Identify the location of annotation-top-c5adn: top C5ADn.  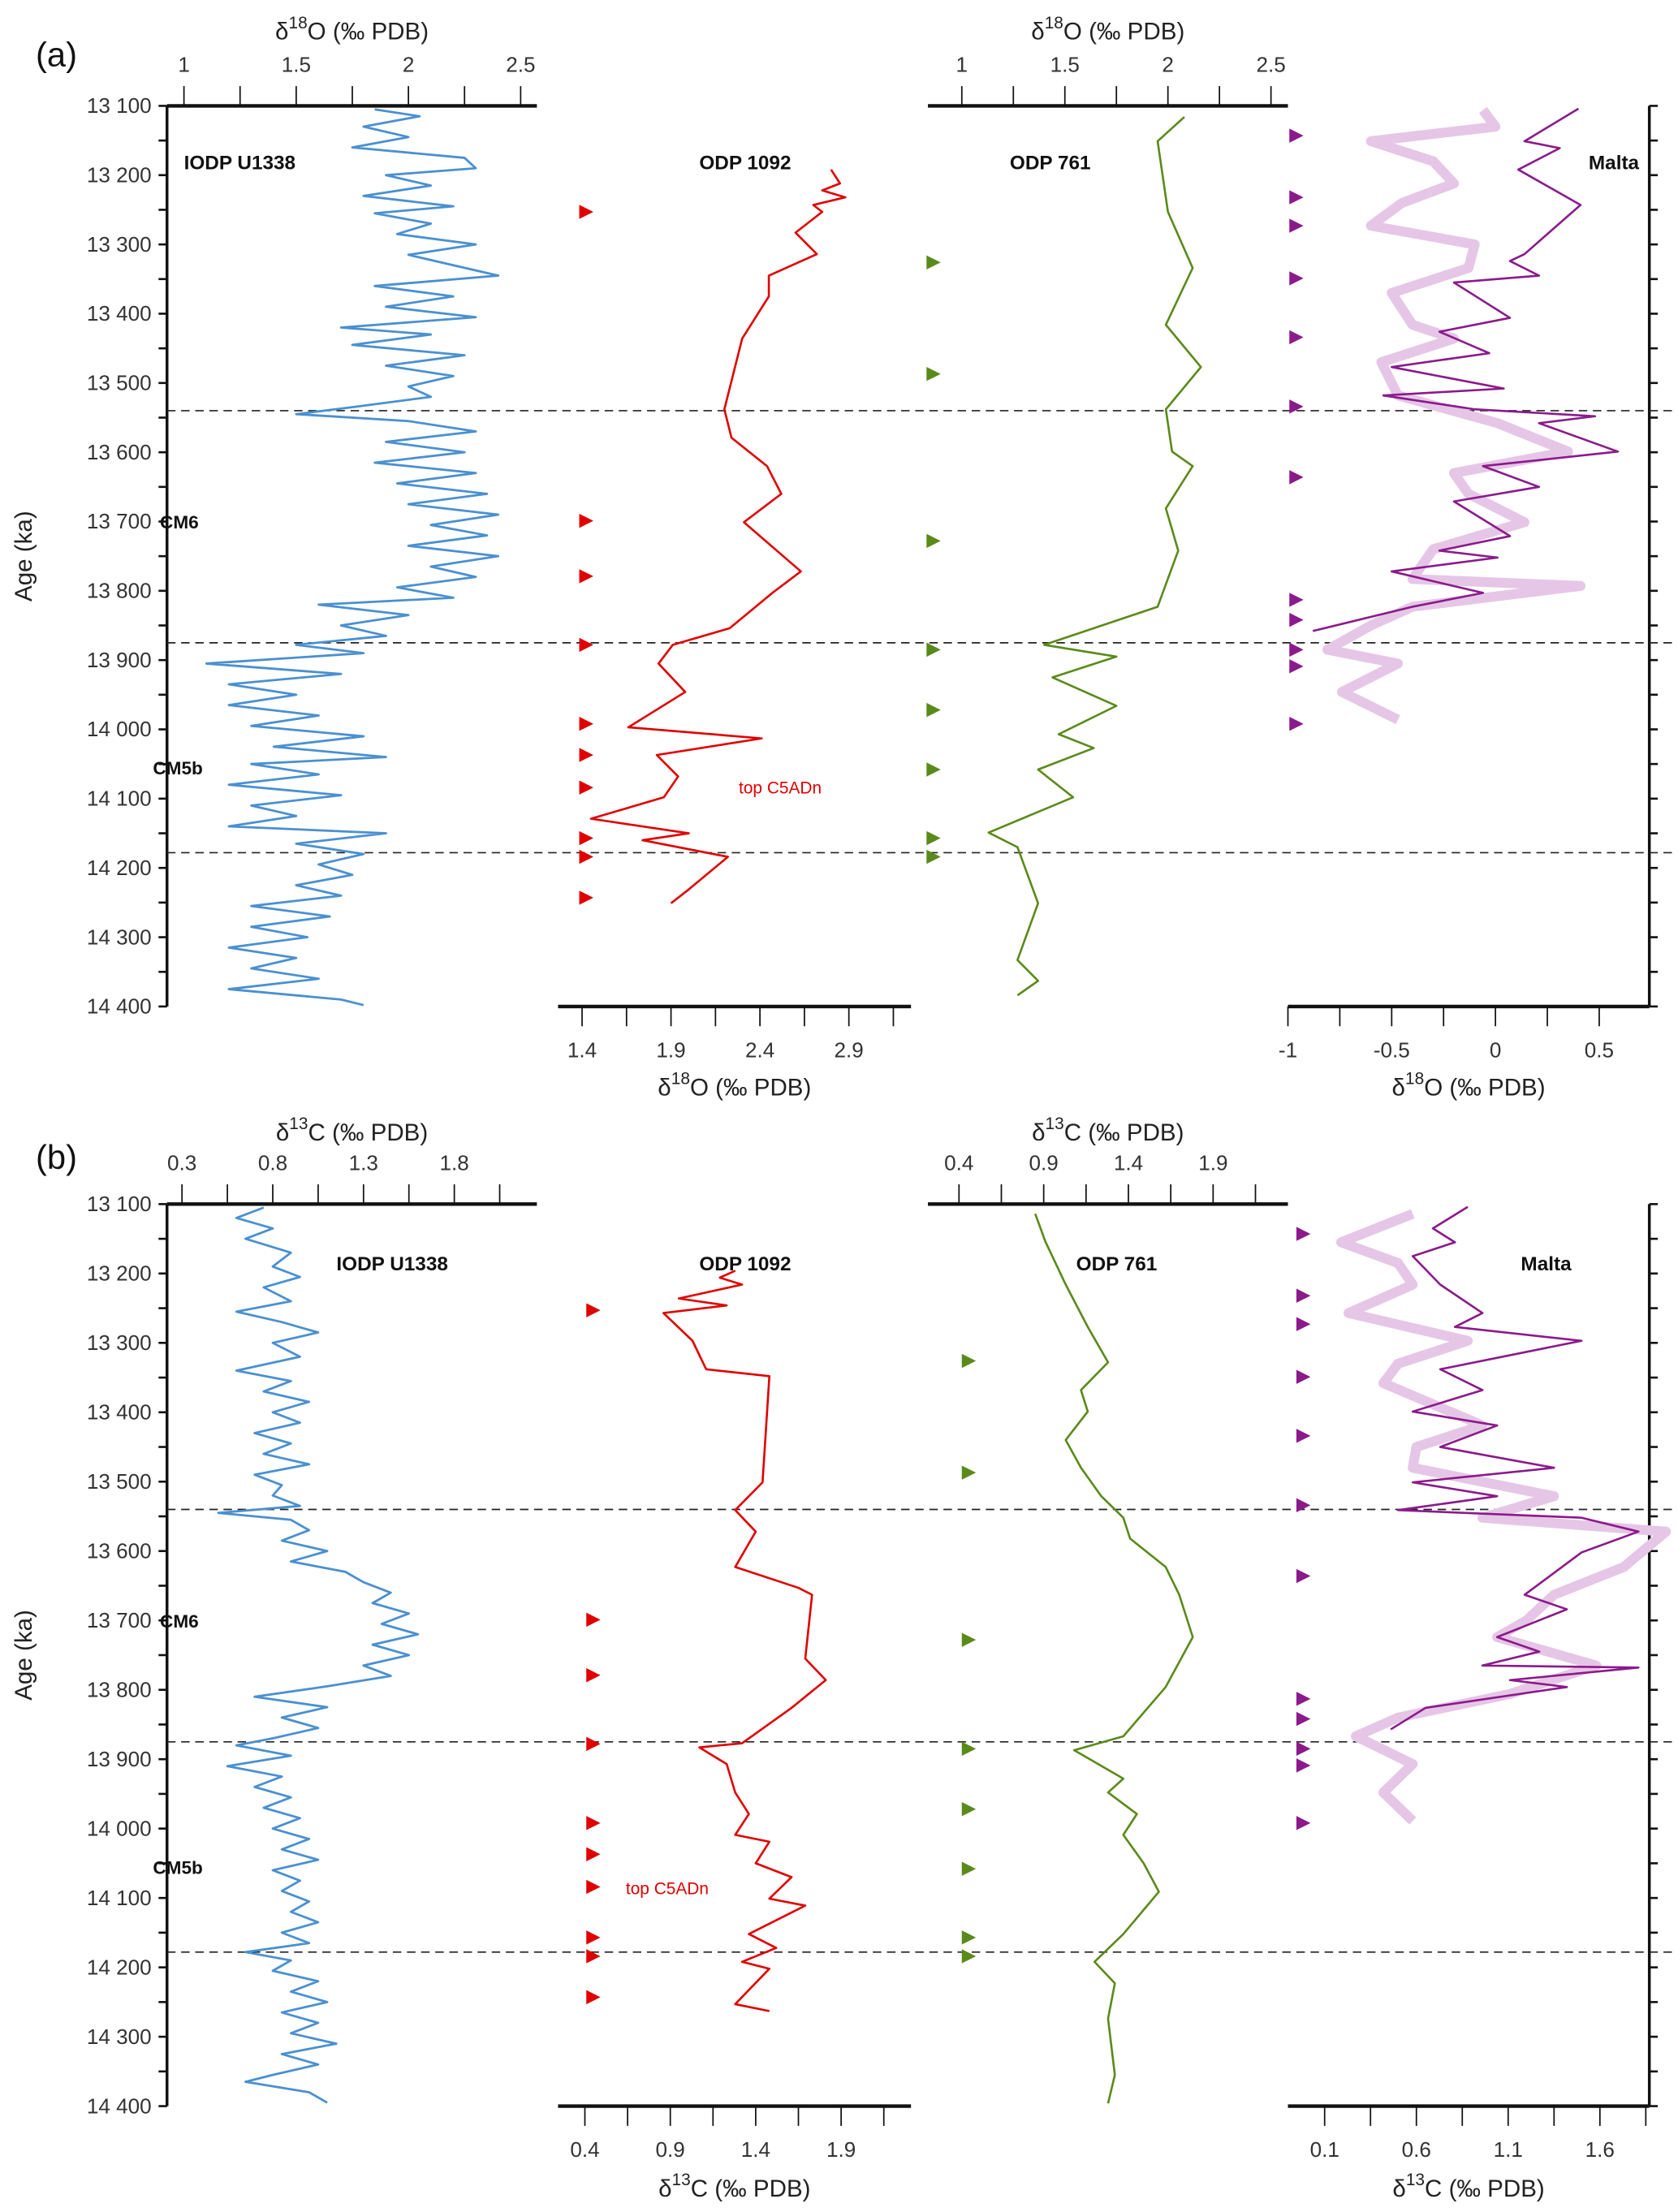
(780, 787).